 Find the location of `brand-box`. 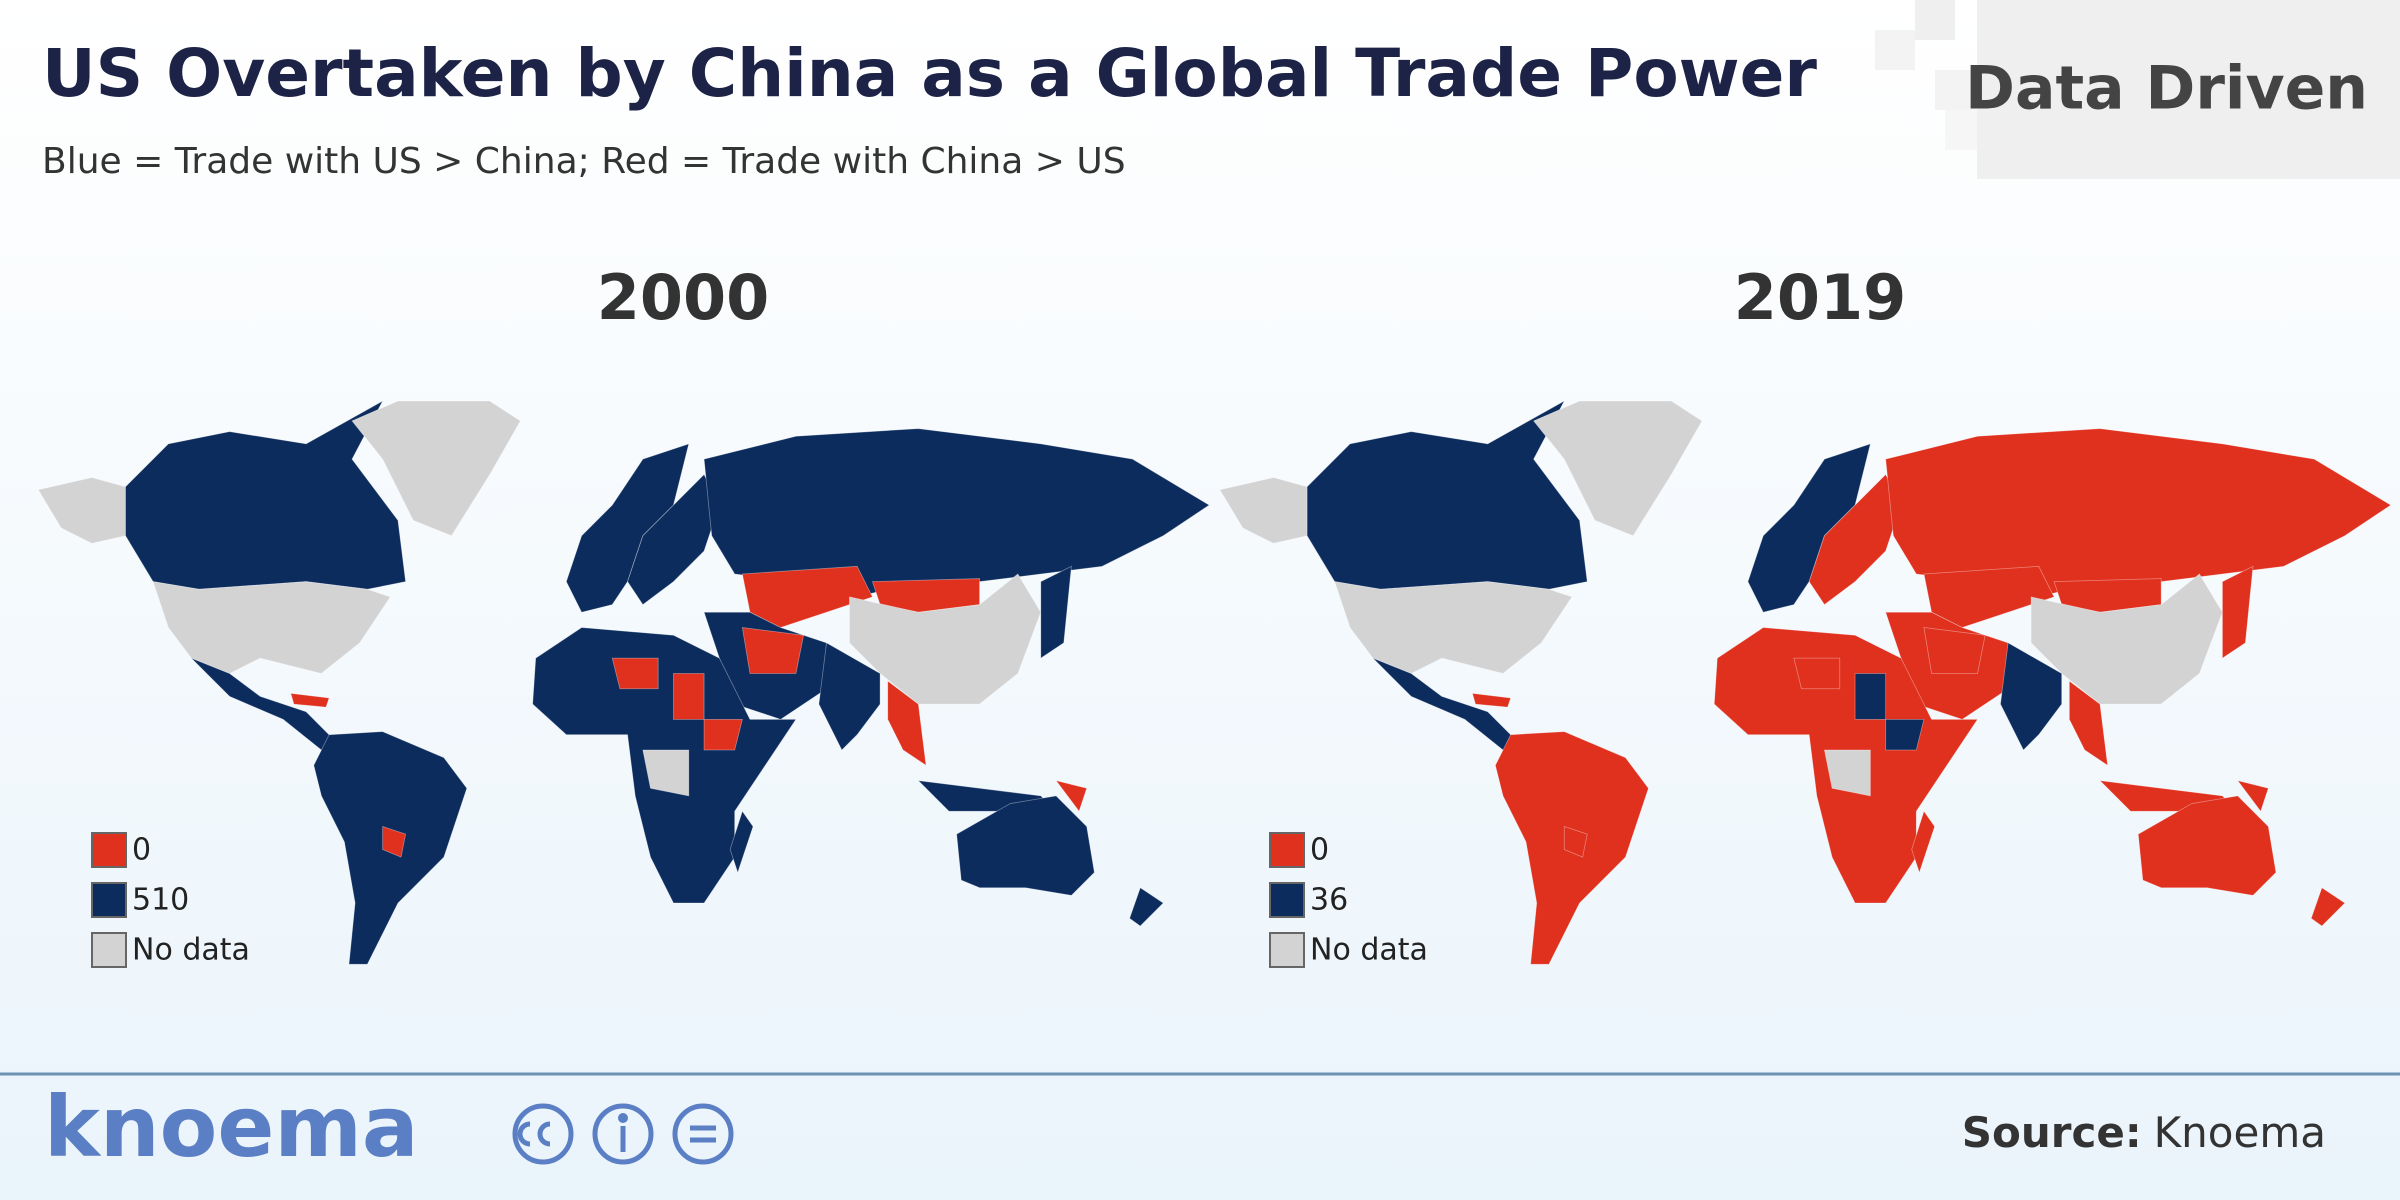

brand-box is located at coordinates (2137, 89).